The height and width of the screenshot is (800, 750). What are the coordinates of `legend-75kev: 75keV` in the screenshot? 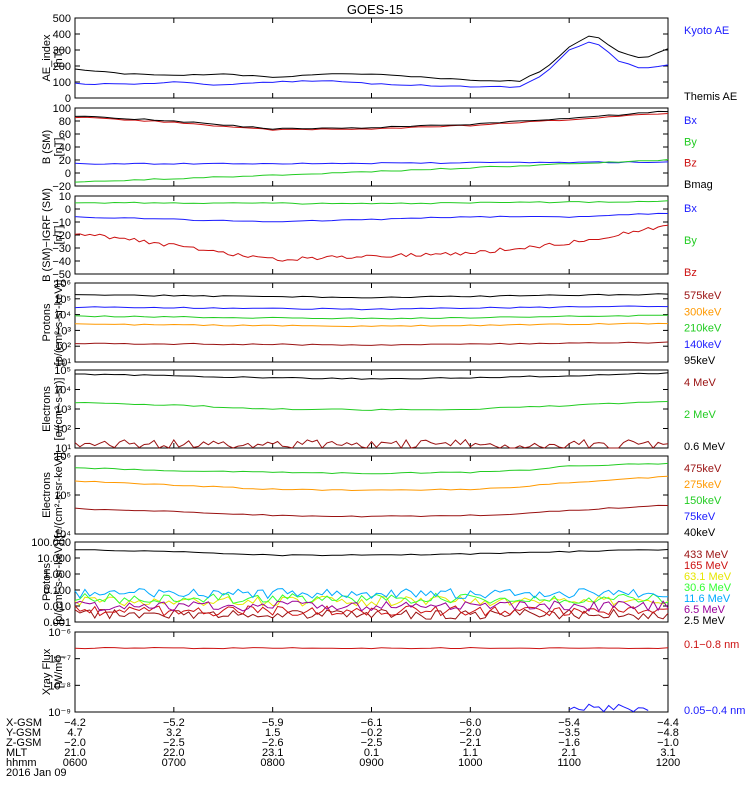 It's located at (700, 517).